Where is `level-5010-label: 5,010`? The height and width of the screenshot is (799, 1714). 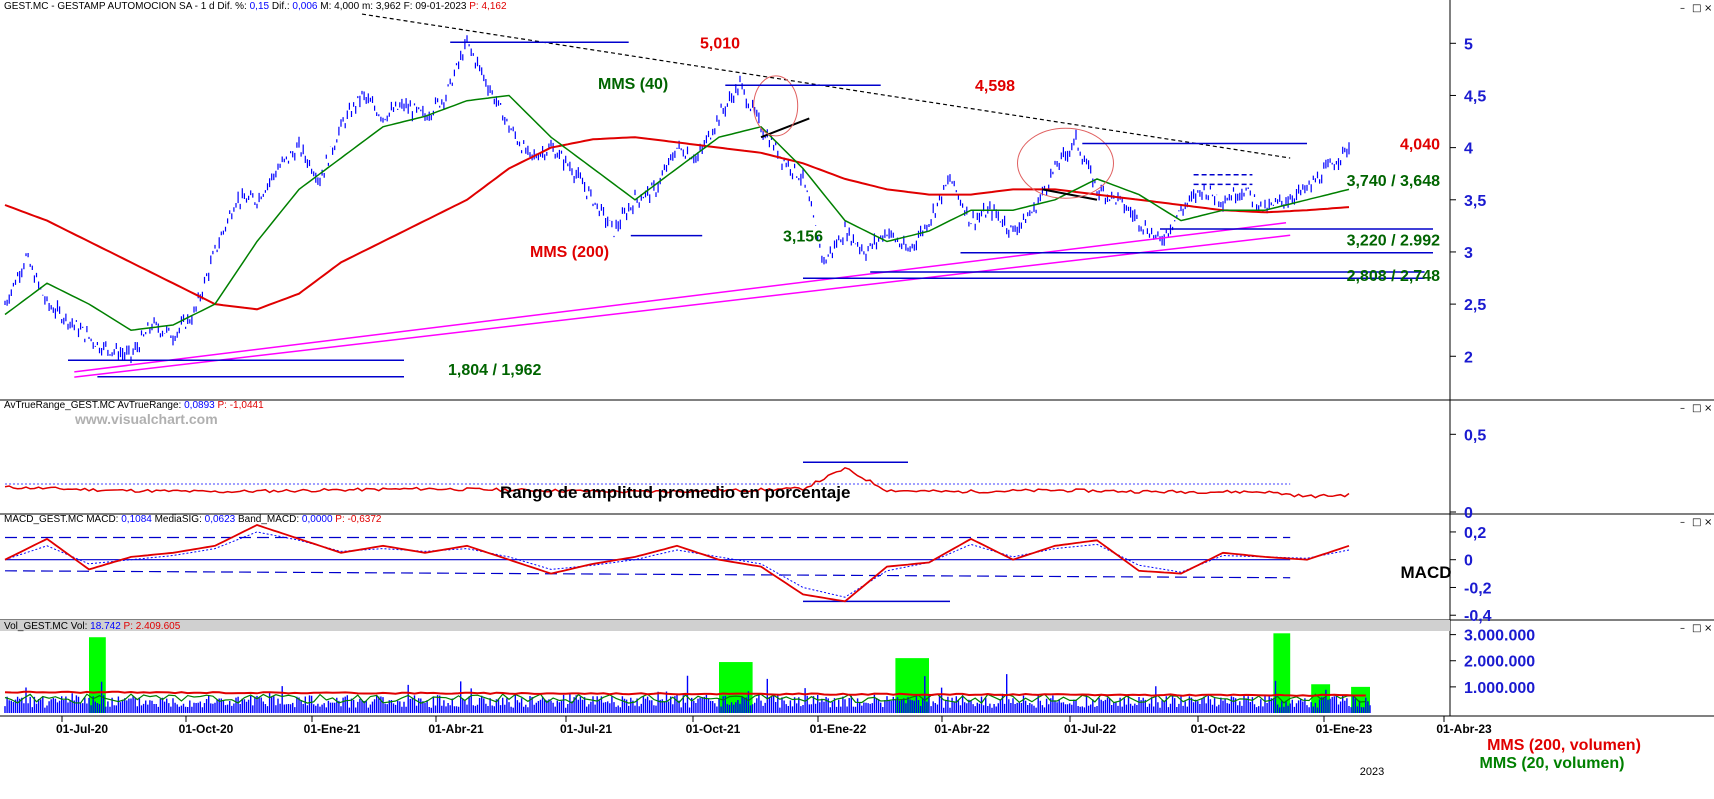 level-5010-label: 5,010 is located at coordinates (720, 43).